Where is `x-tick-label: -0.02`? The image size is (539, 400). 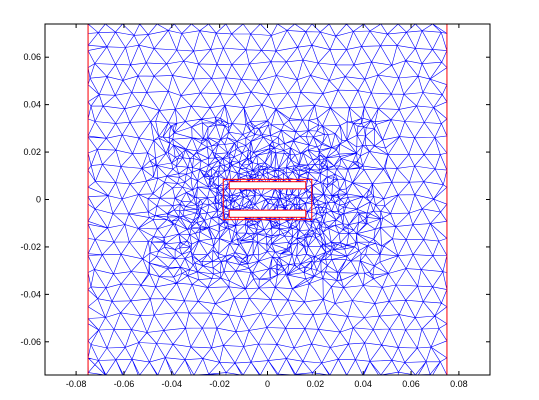 x-tick-label: -0.02 is located at coordinates (219, 384).